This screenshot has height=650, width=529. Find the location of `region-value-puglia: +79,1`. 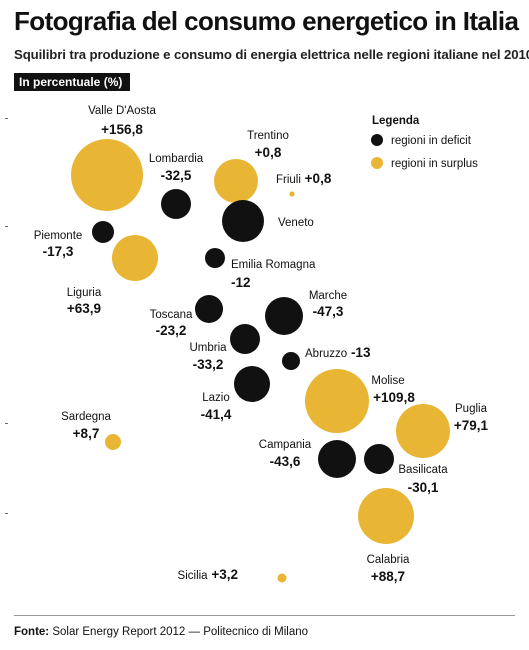

region-value-puglia: +79,1 is located at coordinates (471, 425).